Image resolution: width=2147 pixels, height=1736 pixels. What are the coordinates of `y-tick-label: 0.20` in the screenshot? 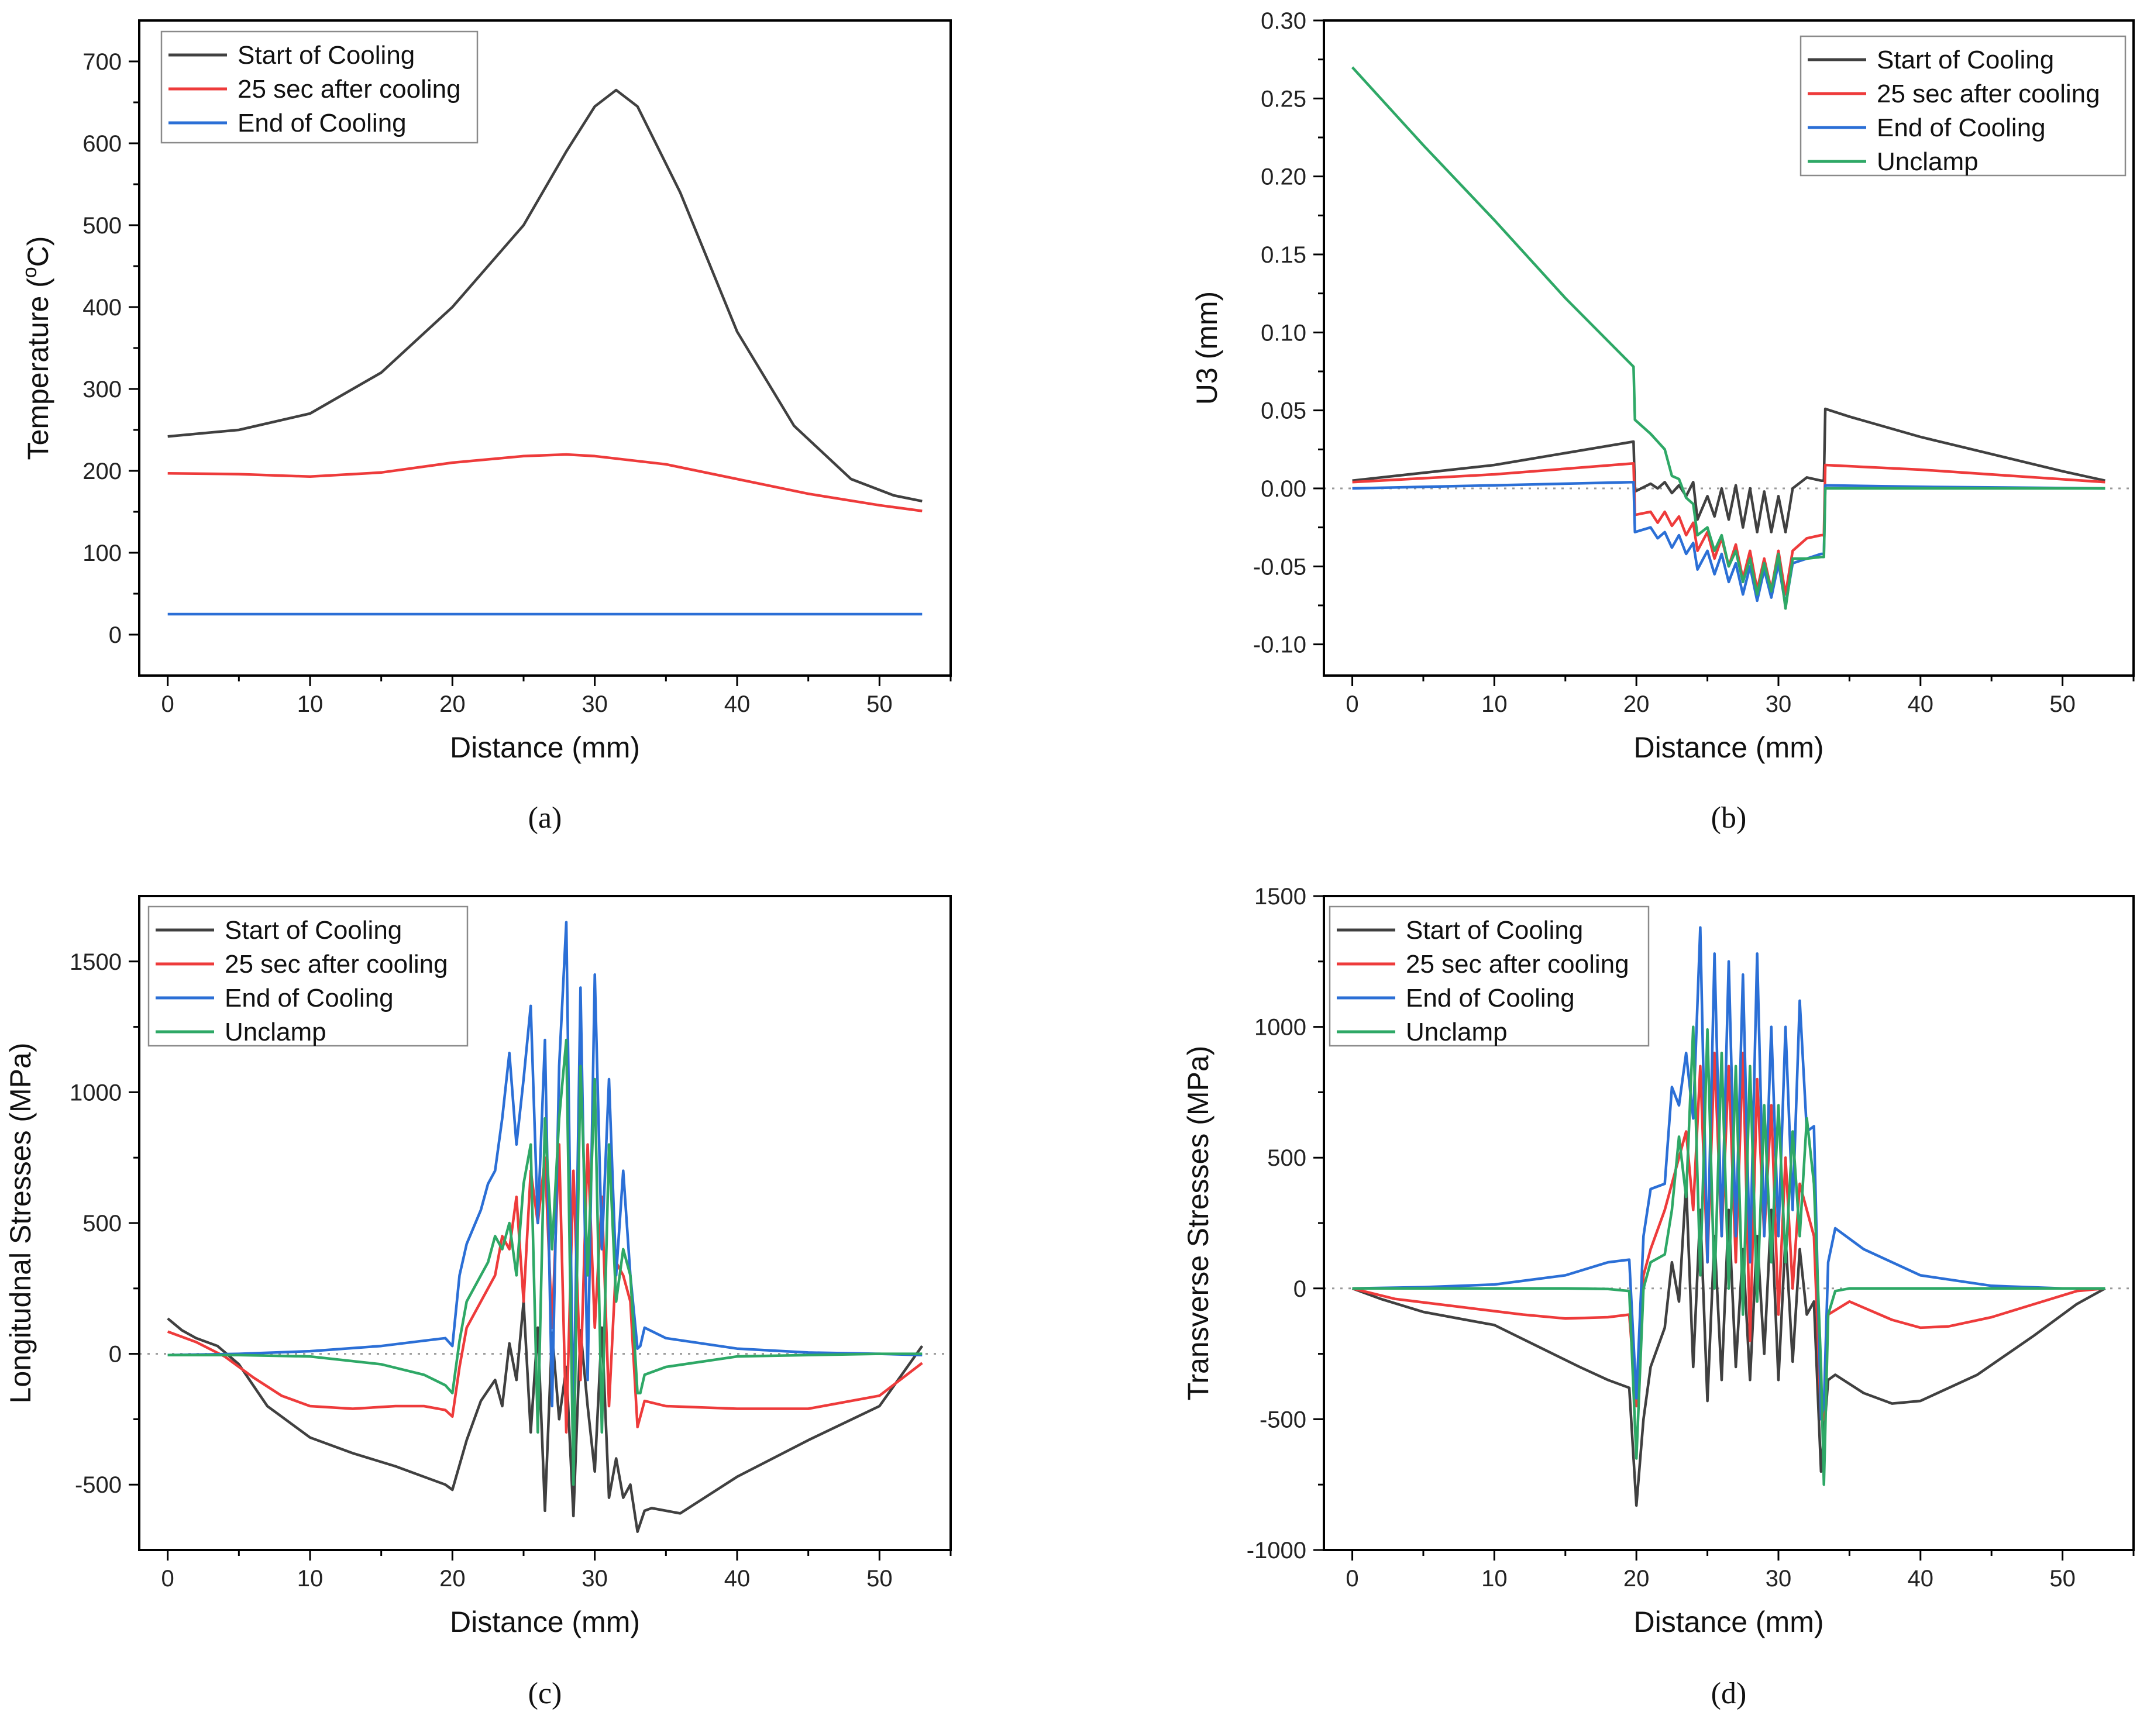 It's located at (1283, 177).